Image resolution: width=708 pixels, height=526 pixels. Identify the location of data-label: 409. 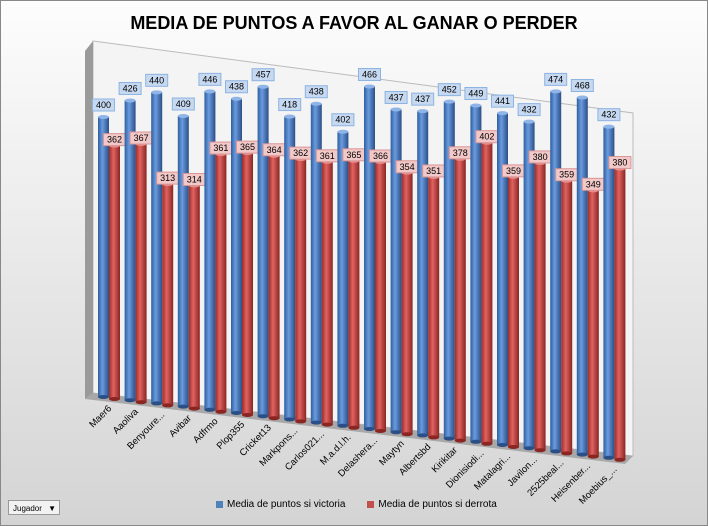
(183, 104).